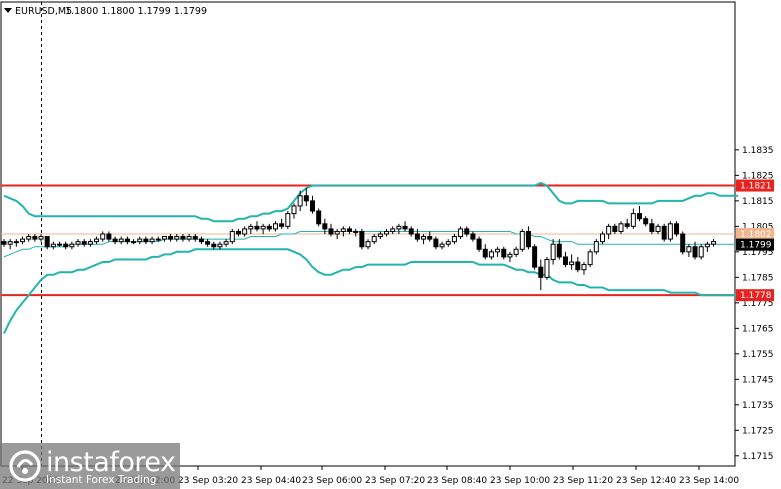  I want to click on x-tick-label: 23 Sep 04:40, so click(271, 481).